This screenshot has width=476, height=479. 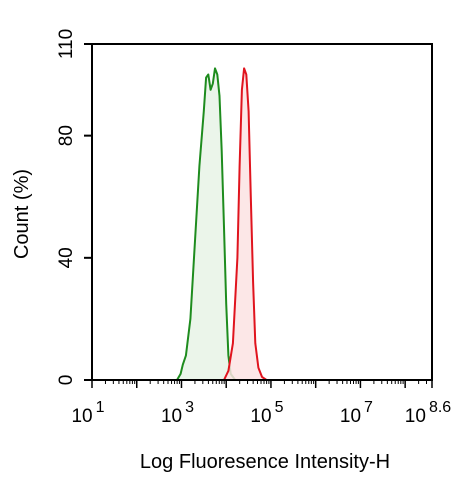 I want to click on y-axis-title: Count (%), so click(x=22, y=214).